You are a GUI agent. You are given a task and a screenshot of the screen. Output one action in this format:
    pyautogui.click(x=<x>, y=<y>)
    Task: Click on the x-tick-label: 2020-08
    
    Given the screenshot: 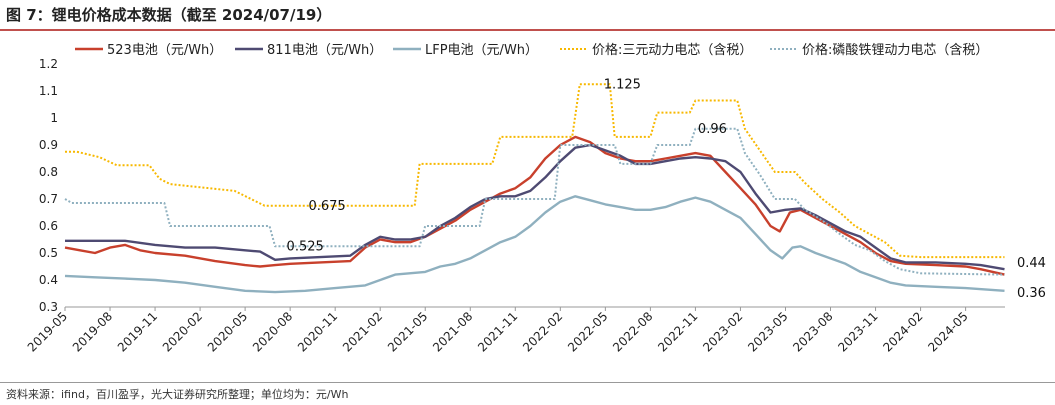 What is the action you would take?
    pyautogui.click(x=272, y=331)
    